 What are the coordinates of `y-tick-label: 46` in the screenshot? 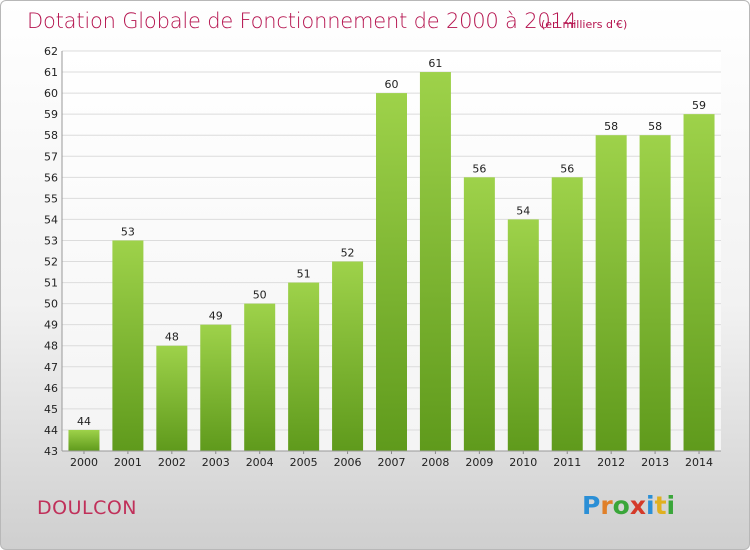 It's located at (51, 388).